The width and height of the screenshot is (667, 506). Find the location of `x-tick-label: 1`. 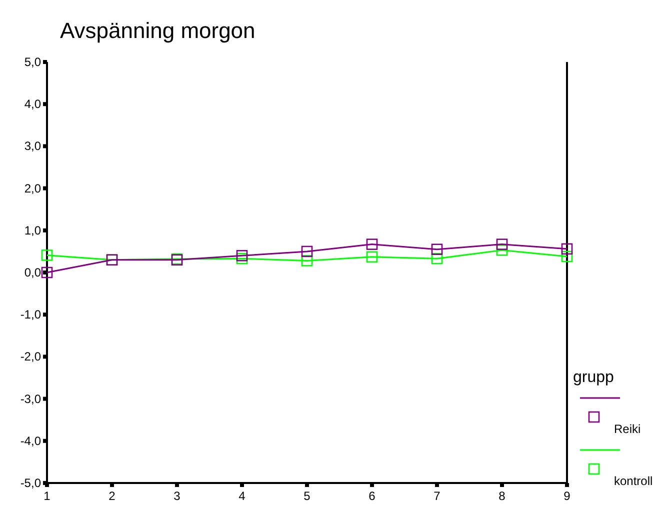

x-tick-label: 1 is located at coordinates (47, 496).